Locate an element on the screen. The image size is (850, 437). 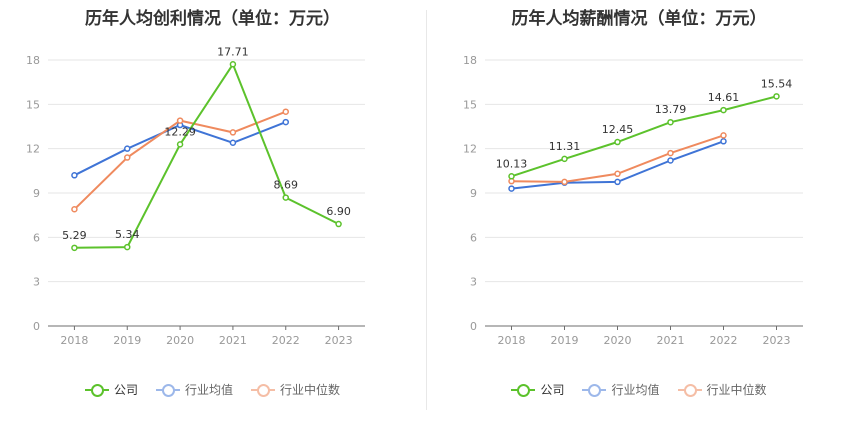
data-label: 5.34 is located at coordinates (127, 234).